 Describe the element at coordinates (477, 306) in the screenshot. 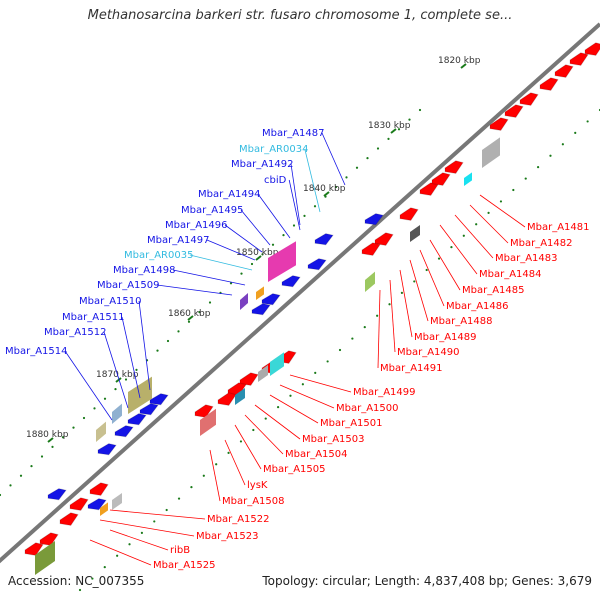

I see `gene-label-right: Mbar_A1486` at that location.